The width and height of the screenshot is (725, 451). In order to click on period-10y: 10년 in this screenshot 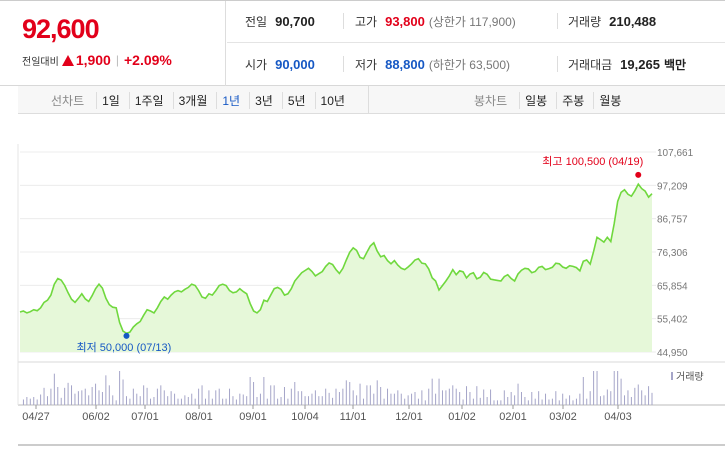, I will do `click(332, 100)`.